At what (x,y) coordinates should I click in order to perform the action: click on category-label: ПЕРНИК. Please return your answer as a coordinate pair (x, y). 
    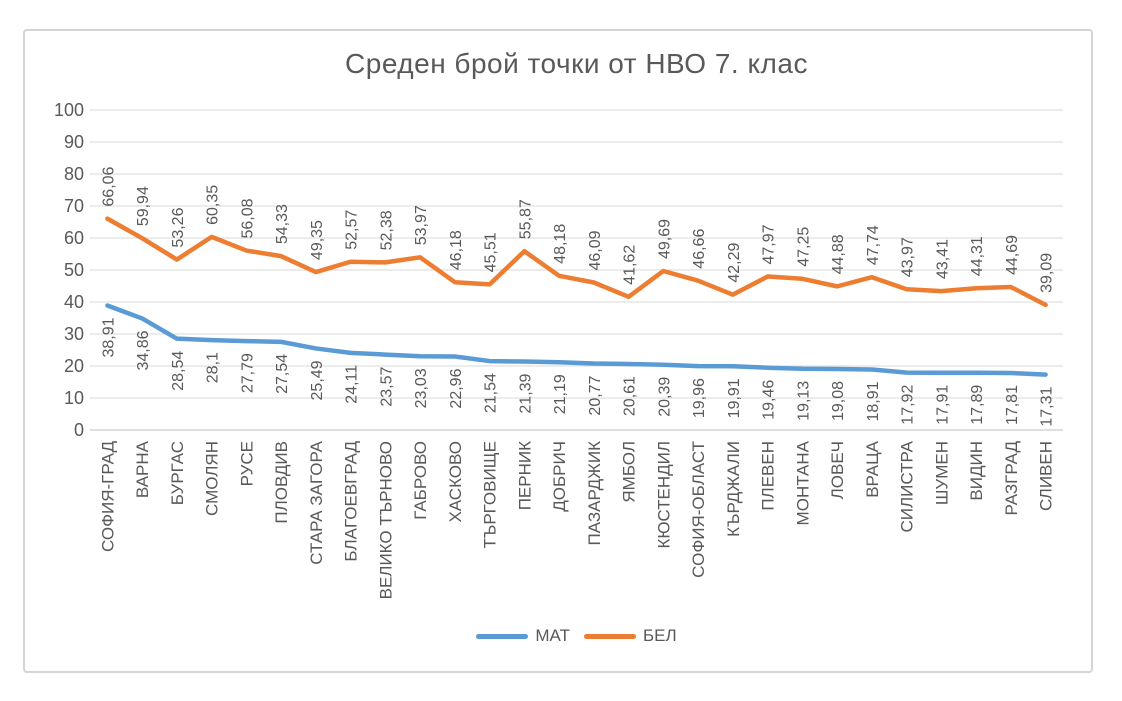
    Looking at the image, I should click on (524, 475).